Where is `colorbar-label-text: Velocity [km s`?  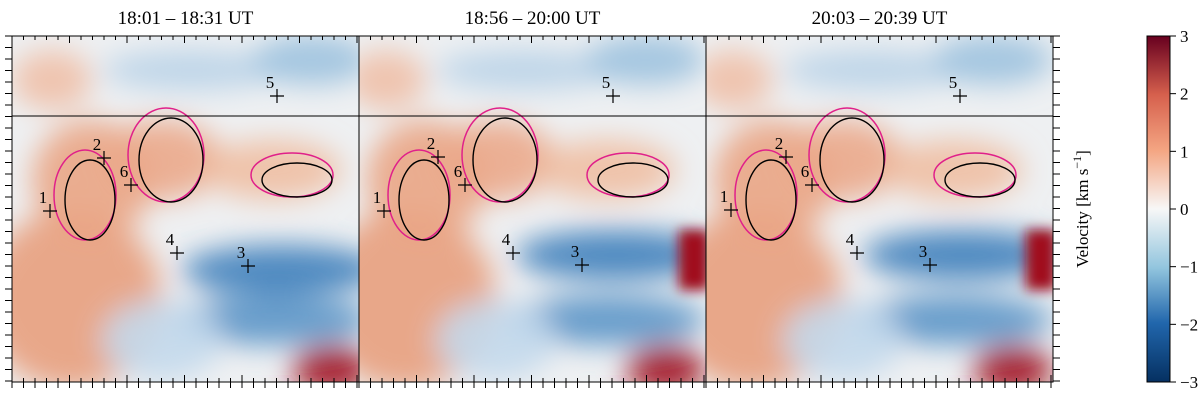 colorbar-label-text: Velocity [km s is located at coordinates (1082, 218).